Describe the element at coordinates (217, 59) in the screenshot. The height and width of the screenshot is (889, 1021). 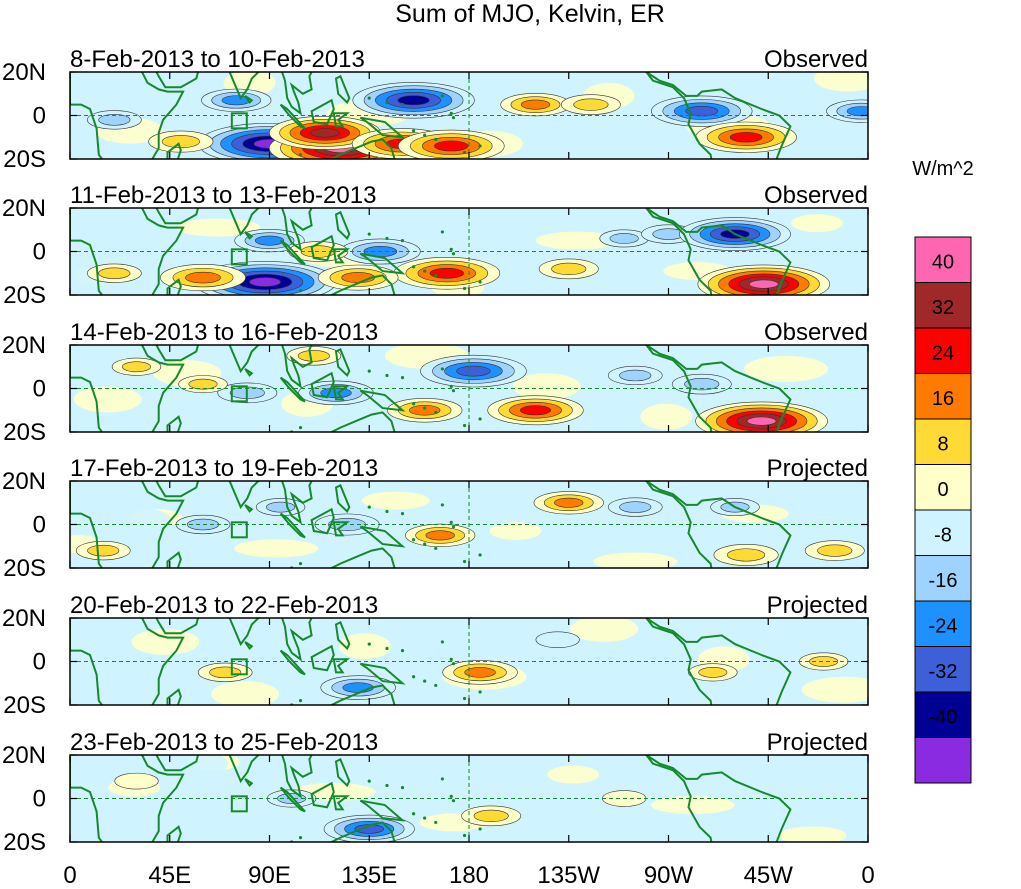
I see `panel-period: 8-Feb-2013 to 10-Feb-2013` at that location.